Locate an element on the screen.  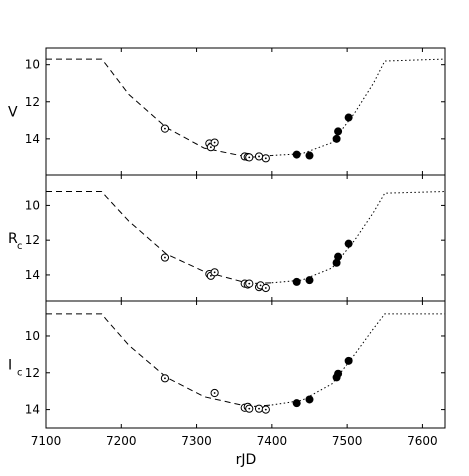
x-tick-label: 7400 is located at coordinates (272, 441).